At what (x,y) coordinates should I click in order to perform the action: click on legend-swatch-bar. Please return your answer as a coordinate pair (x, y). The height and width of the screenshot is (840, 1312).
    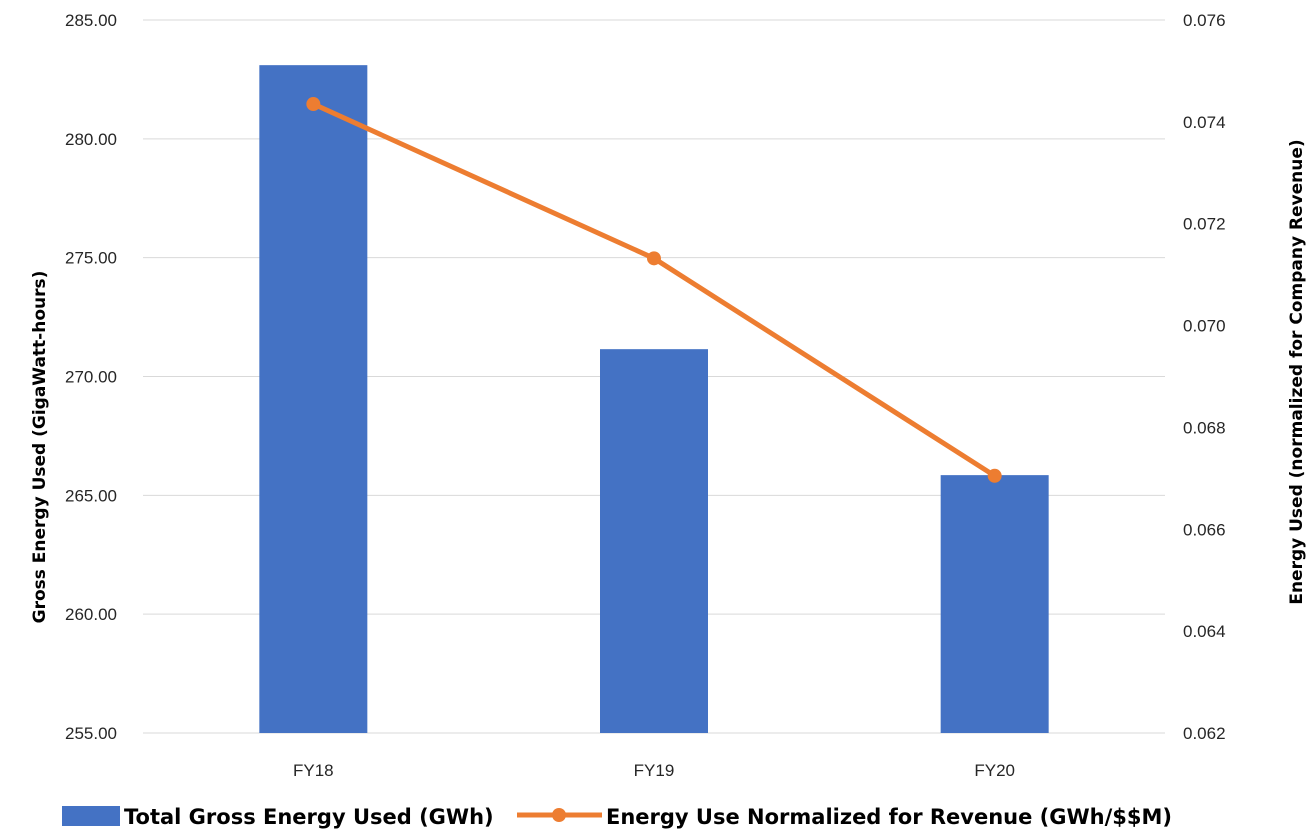
    Looking at the image, I should click on (91, 816).